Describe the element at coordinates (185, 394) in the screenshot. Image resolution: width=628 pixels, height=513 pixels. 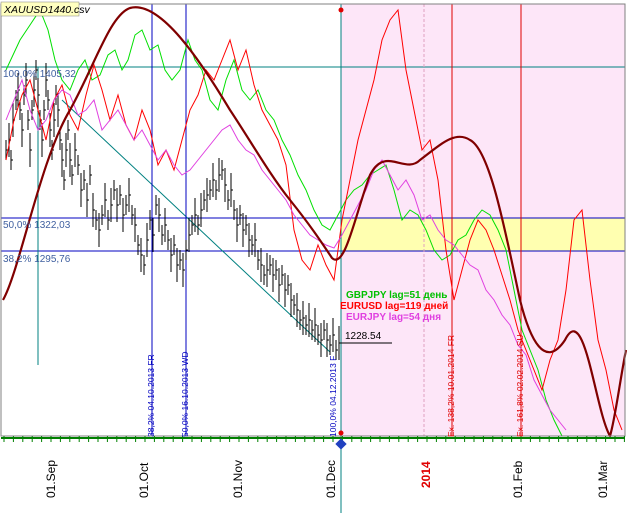
I see `vmarker-label-wd-oct: 50,0% 16.10.2013 WD` at that location.